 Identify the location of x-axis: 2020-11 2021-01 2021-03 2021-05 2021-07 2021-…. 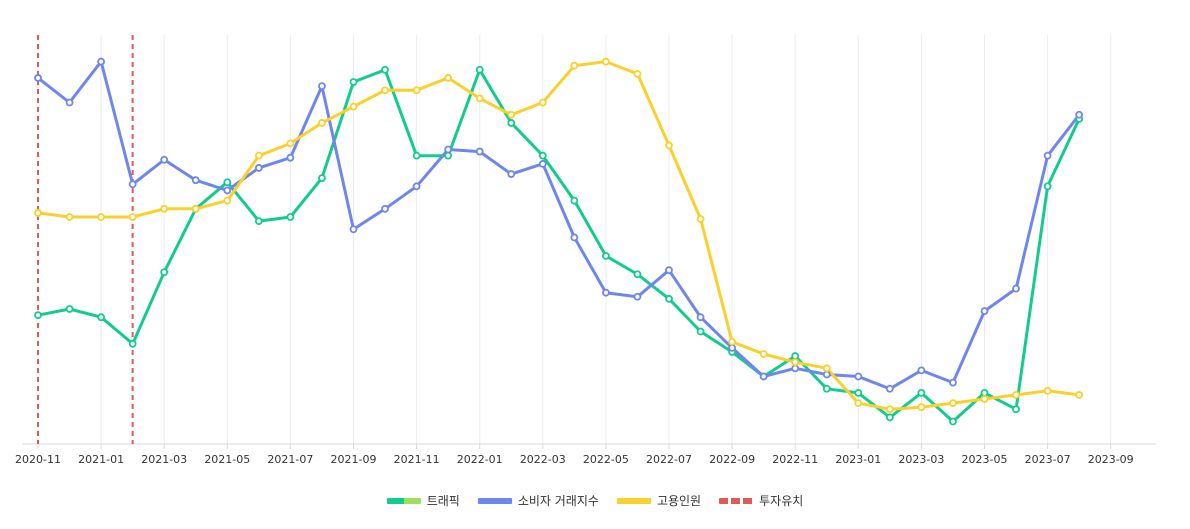
(585, 454).